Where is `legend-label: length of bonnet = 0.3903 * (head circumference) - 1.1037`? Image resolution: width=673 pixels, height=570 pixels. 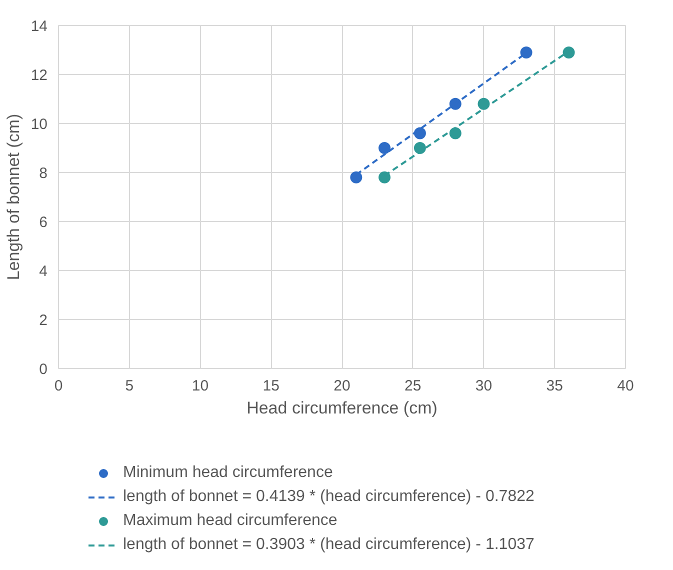 legend-label: length of bonnet = 0.3903 * (head circumference) - 1.1037 is located at coordinates (328, 545).